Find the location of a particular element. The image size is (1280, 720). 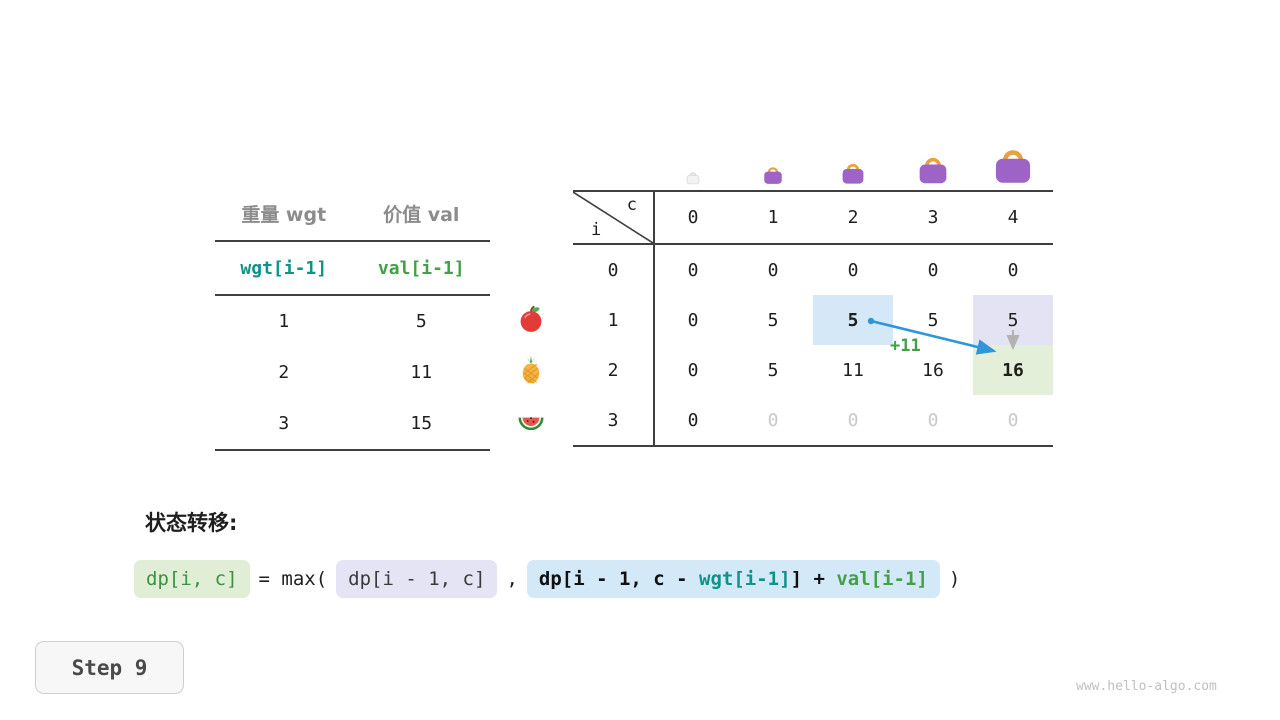

bag-capacity-3-icon is located at coordinates (933, 171).